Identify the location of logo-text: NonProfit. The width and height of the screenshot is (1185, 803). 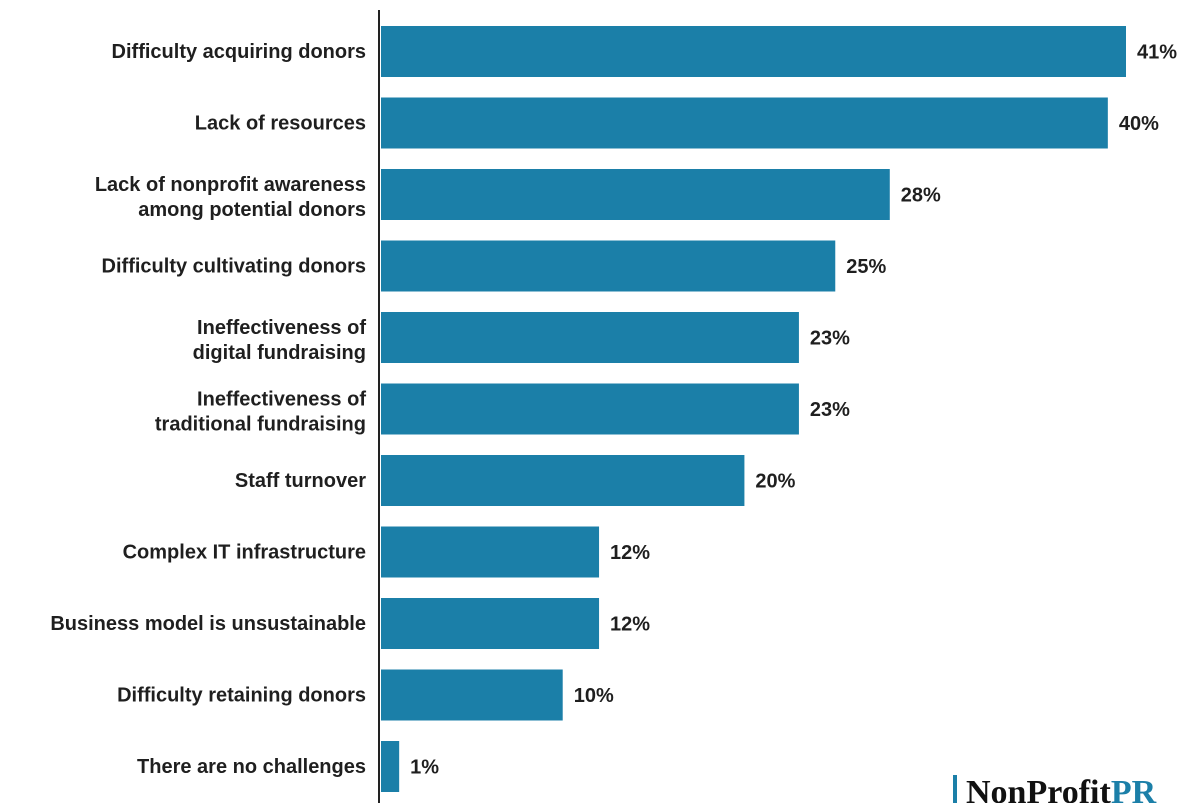
(1038, 788).